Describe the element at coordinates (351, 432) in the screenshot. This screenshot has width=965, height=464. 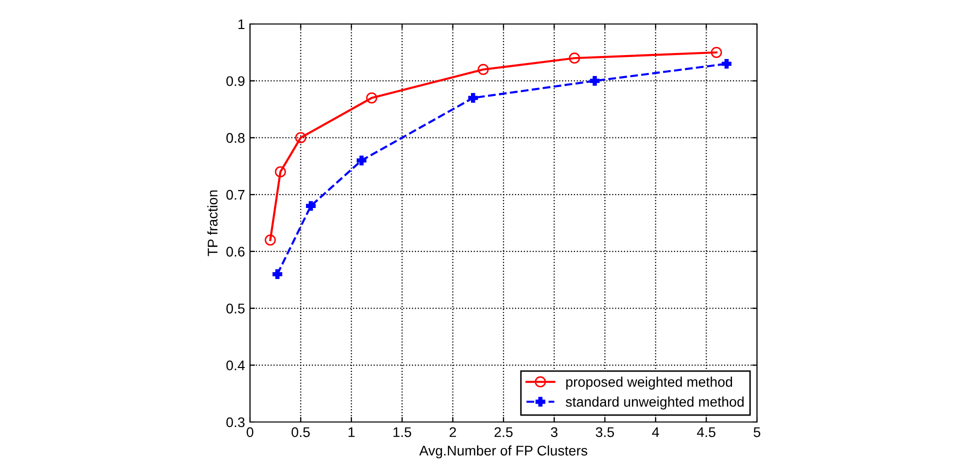
I see `x-tick-label: 1` at that location.